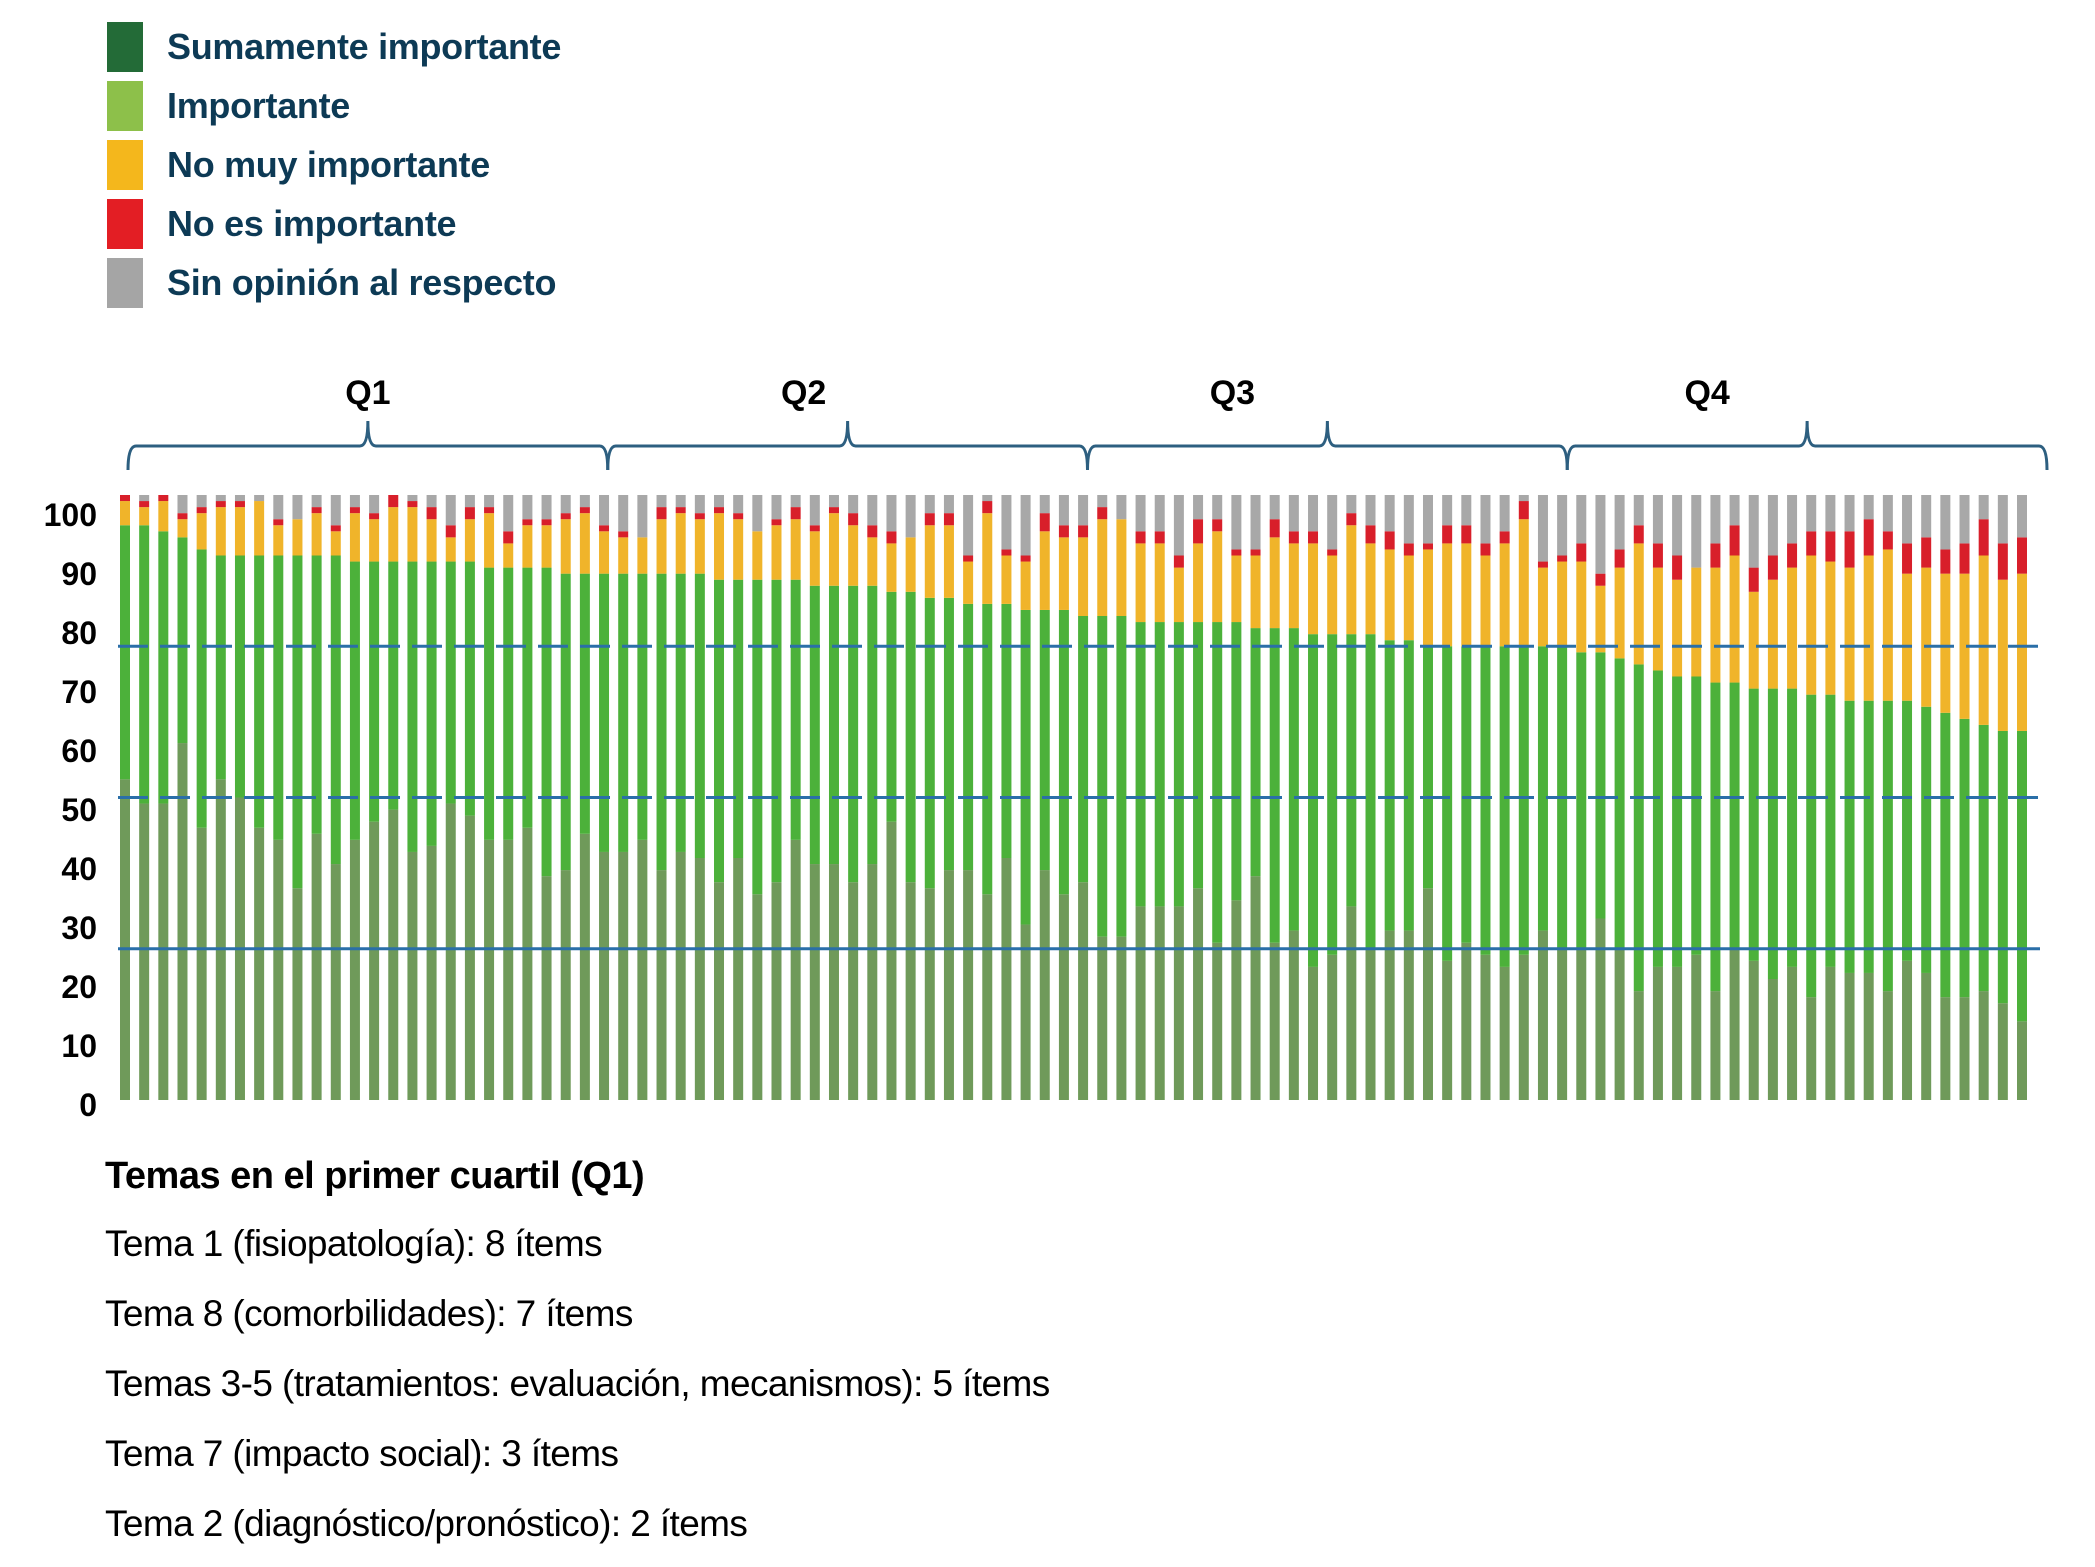 The image size is (2095, 1567). Describe the element at coordinates (1807, 445) in the screenshot. I see `quartile-bracket-q4` at that location.